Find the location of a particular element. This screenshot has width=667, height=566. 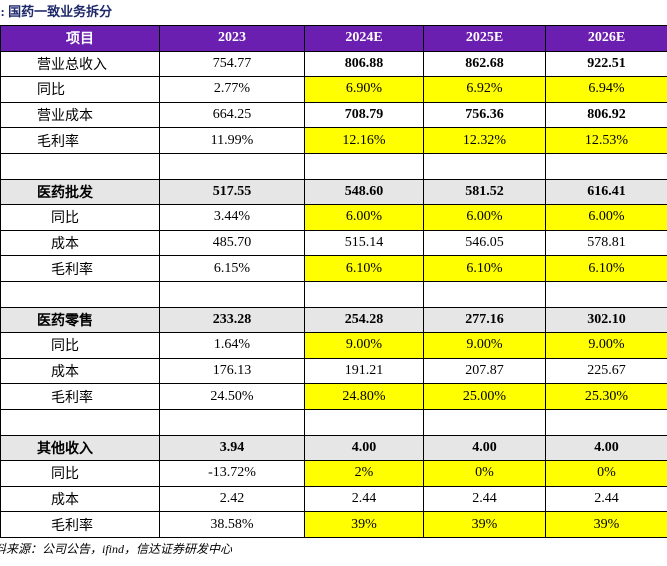

value-cell: 485.70 is located at coordinates (232, 243).